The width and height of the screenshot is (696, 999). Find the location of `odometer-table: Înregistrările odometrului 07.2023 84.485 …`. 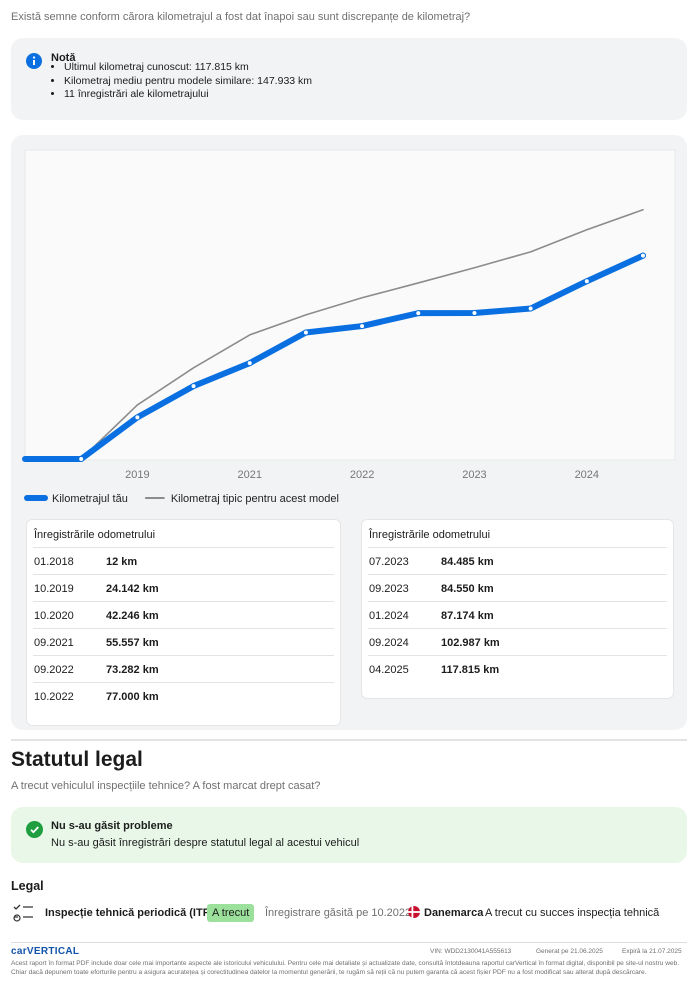

odometer-table: Înregistrările odometrului 07.2023 84.485 … is located at coordinates (517, 609).